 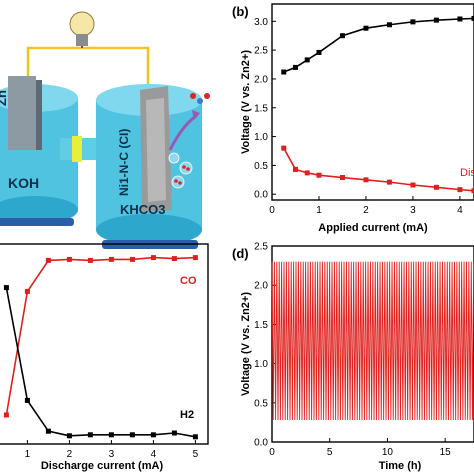 What do you see at coordinates (261, 22) in the screenshot?
I see `chart-b-ytick-label: 3.0` at bounding box center [261, 22].